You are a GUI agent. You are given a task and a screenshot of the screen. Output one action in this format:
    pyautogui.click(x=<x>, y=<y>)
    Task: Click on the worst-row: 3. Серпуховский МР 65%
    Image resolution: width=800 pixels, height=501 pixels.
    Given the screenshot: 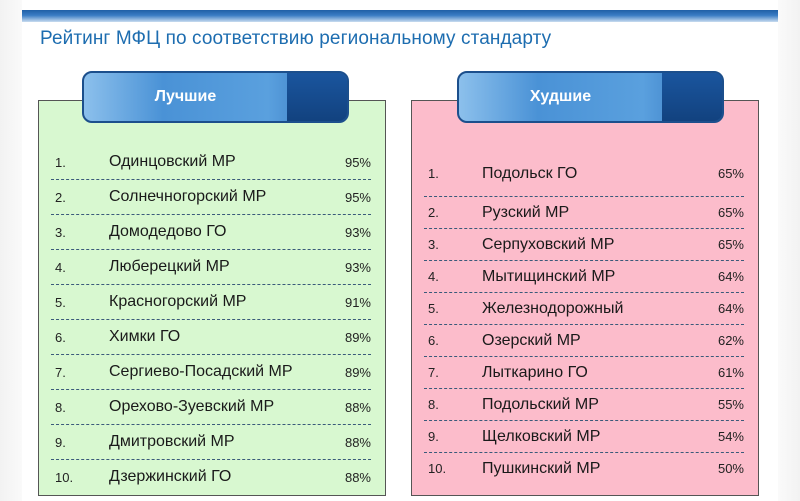 What is the action you would take?
    pyautogui.click(x=584, y=245)
    